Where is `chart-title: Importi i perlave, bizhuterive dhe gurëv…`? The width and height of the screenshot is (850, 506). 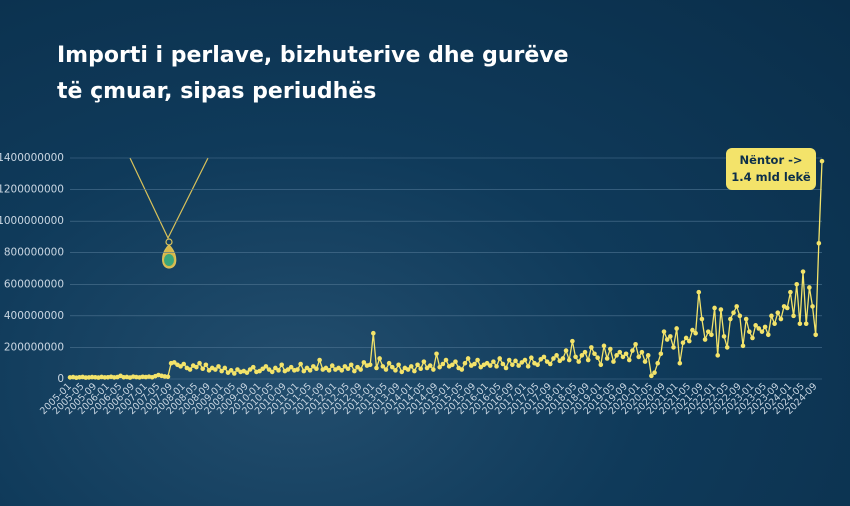
chart-title: Importi i perlave, bizhuterive dhe gurëv… is located at coordinates (313, 73).